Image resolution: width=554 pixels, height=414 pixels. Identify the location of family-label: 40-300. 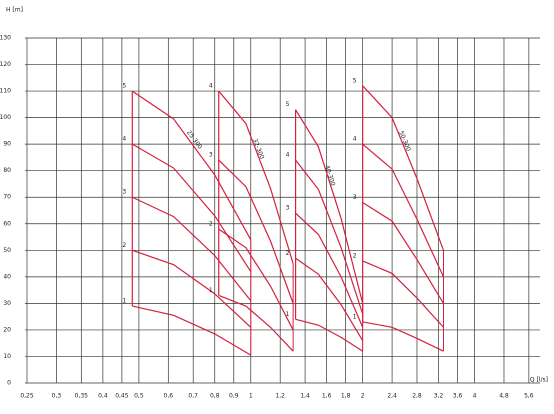
(329, 175).